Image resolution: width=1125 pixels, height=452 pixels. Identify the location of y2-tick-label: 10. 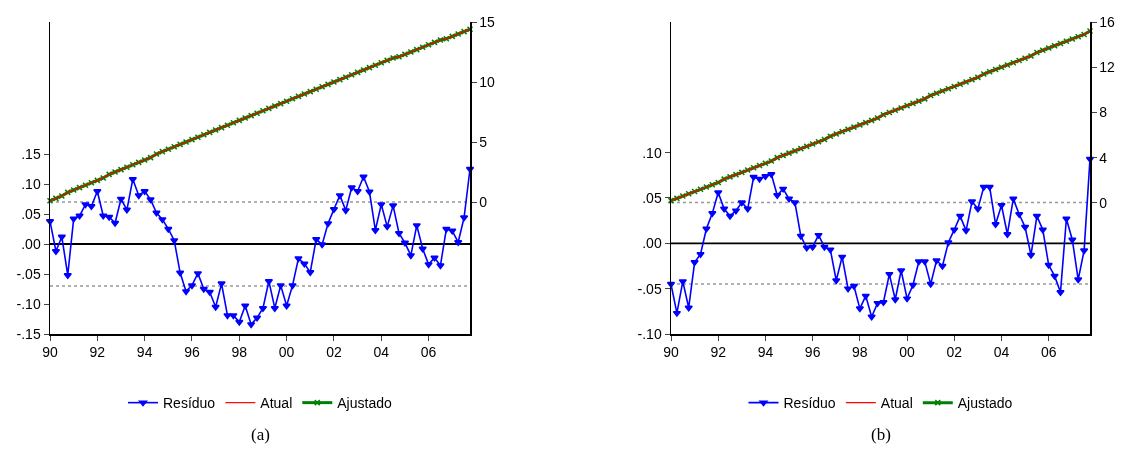
(487, 81).